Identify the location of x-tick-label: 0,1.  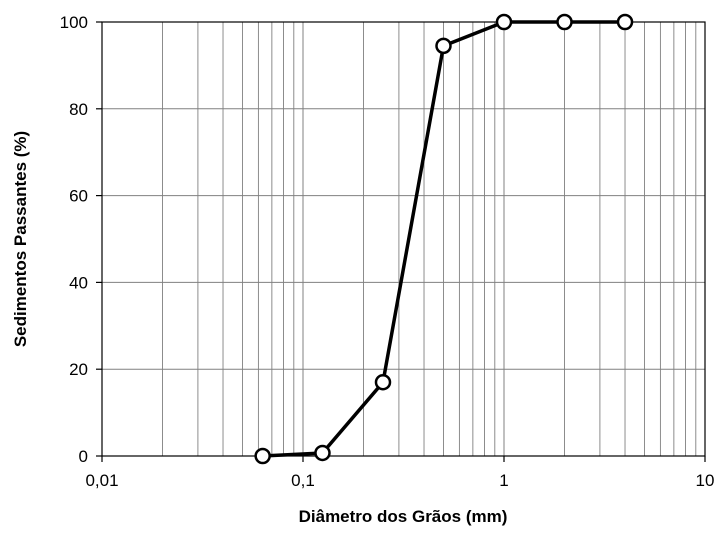
(303, 480).